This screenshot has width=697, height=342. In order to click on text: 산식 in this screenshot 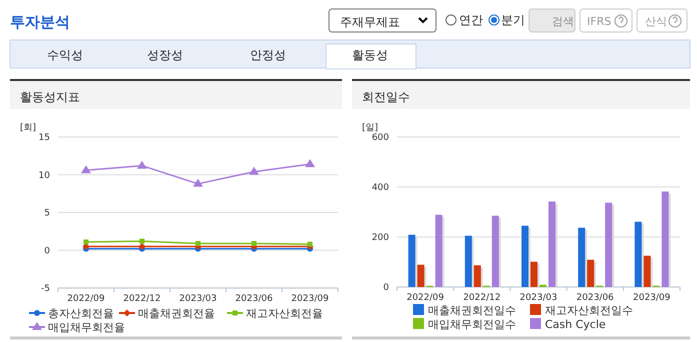, I will do `click(656, 21)`.